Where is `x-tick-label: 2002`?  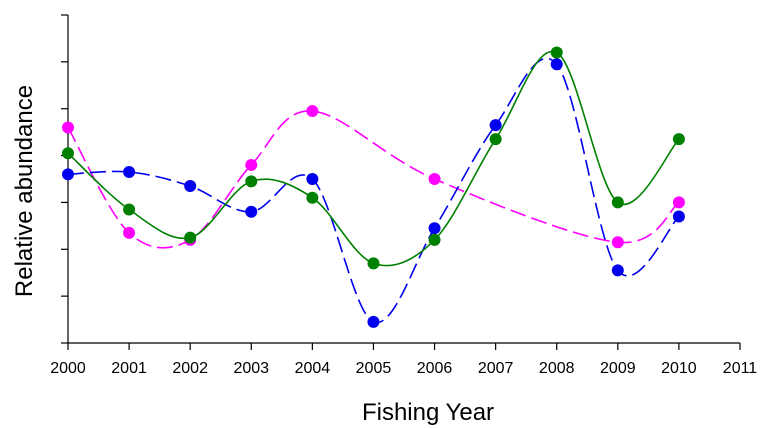 x-tick-label: 2002 is located at coordinates (190, 368).